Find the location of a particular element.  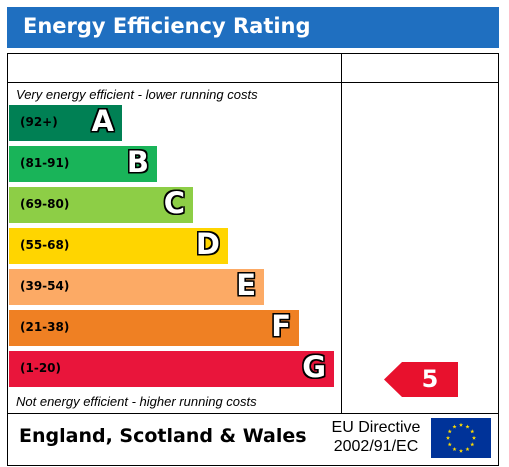

current-rating-pointer: 5 is located at coordinates (421, 379).